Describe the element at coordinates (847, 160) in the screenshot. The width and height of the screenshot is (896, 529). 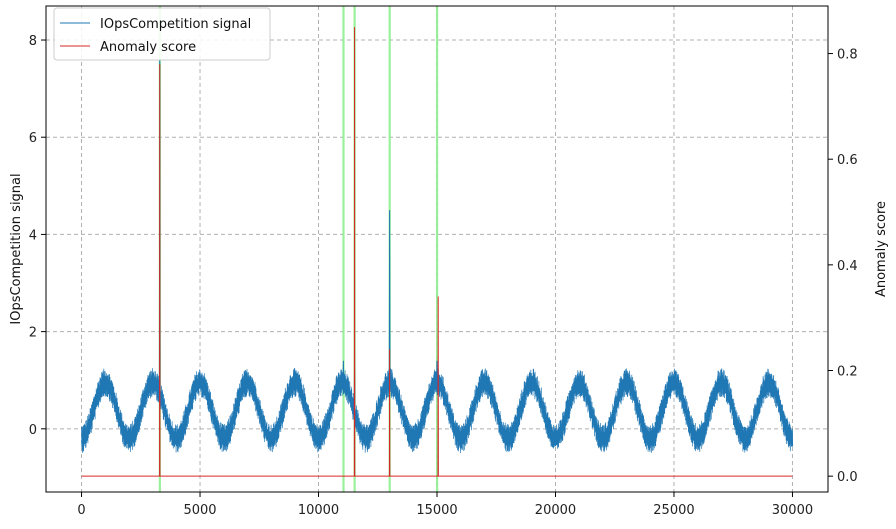
I see `y-right-tick-label: 0.6` at that location.